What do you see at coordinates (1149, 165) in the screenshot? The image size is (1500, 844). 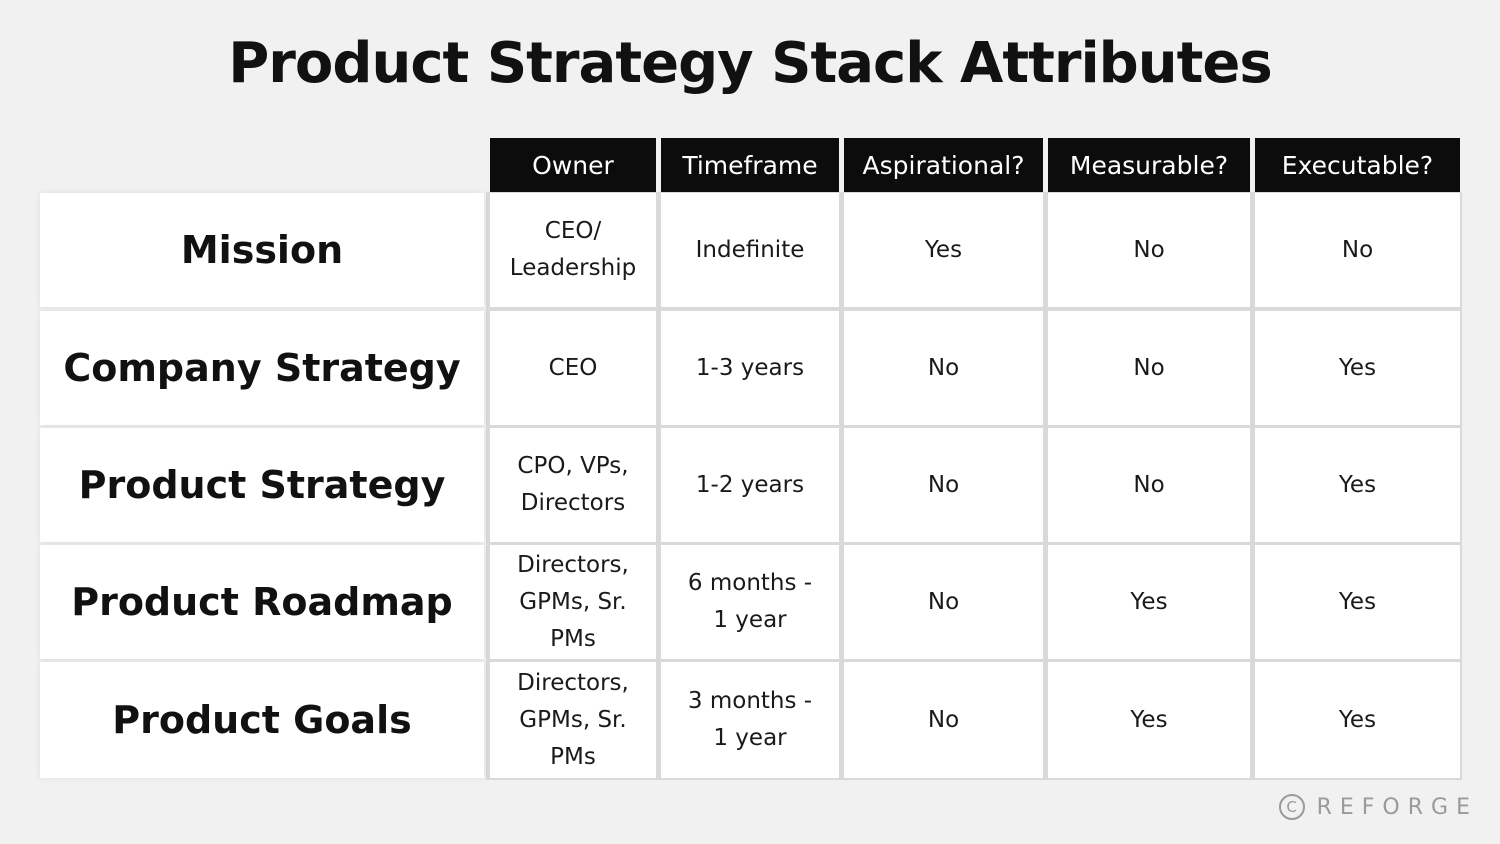 I see `column-header-measurable: Measurable?` at bounding box center [1149, 165].